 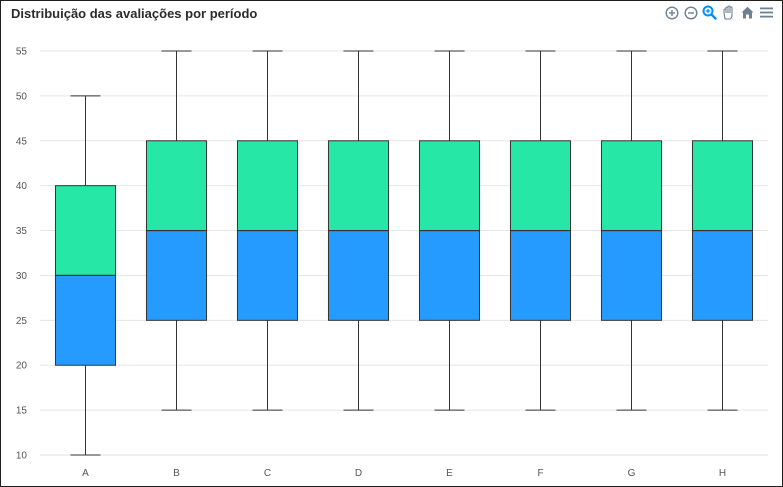 What do you see at coordinates (267, 473) in the screenshot?
I see `x-tick-label: C` at bounding box center [267, 473].